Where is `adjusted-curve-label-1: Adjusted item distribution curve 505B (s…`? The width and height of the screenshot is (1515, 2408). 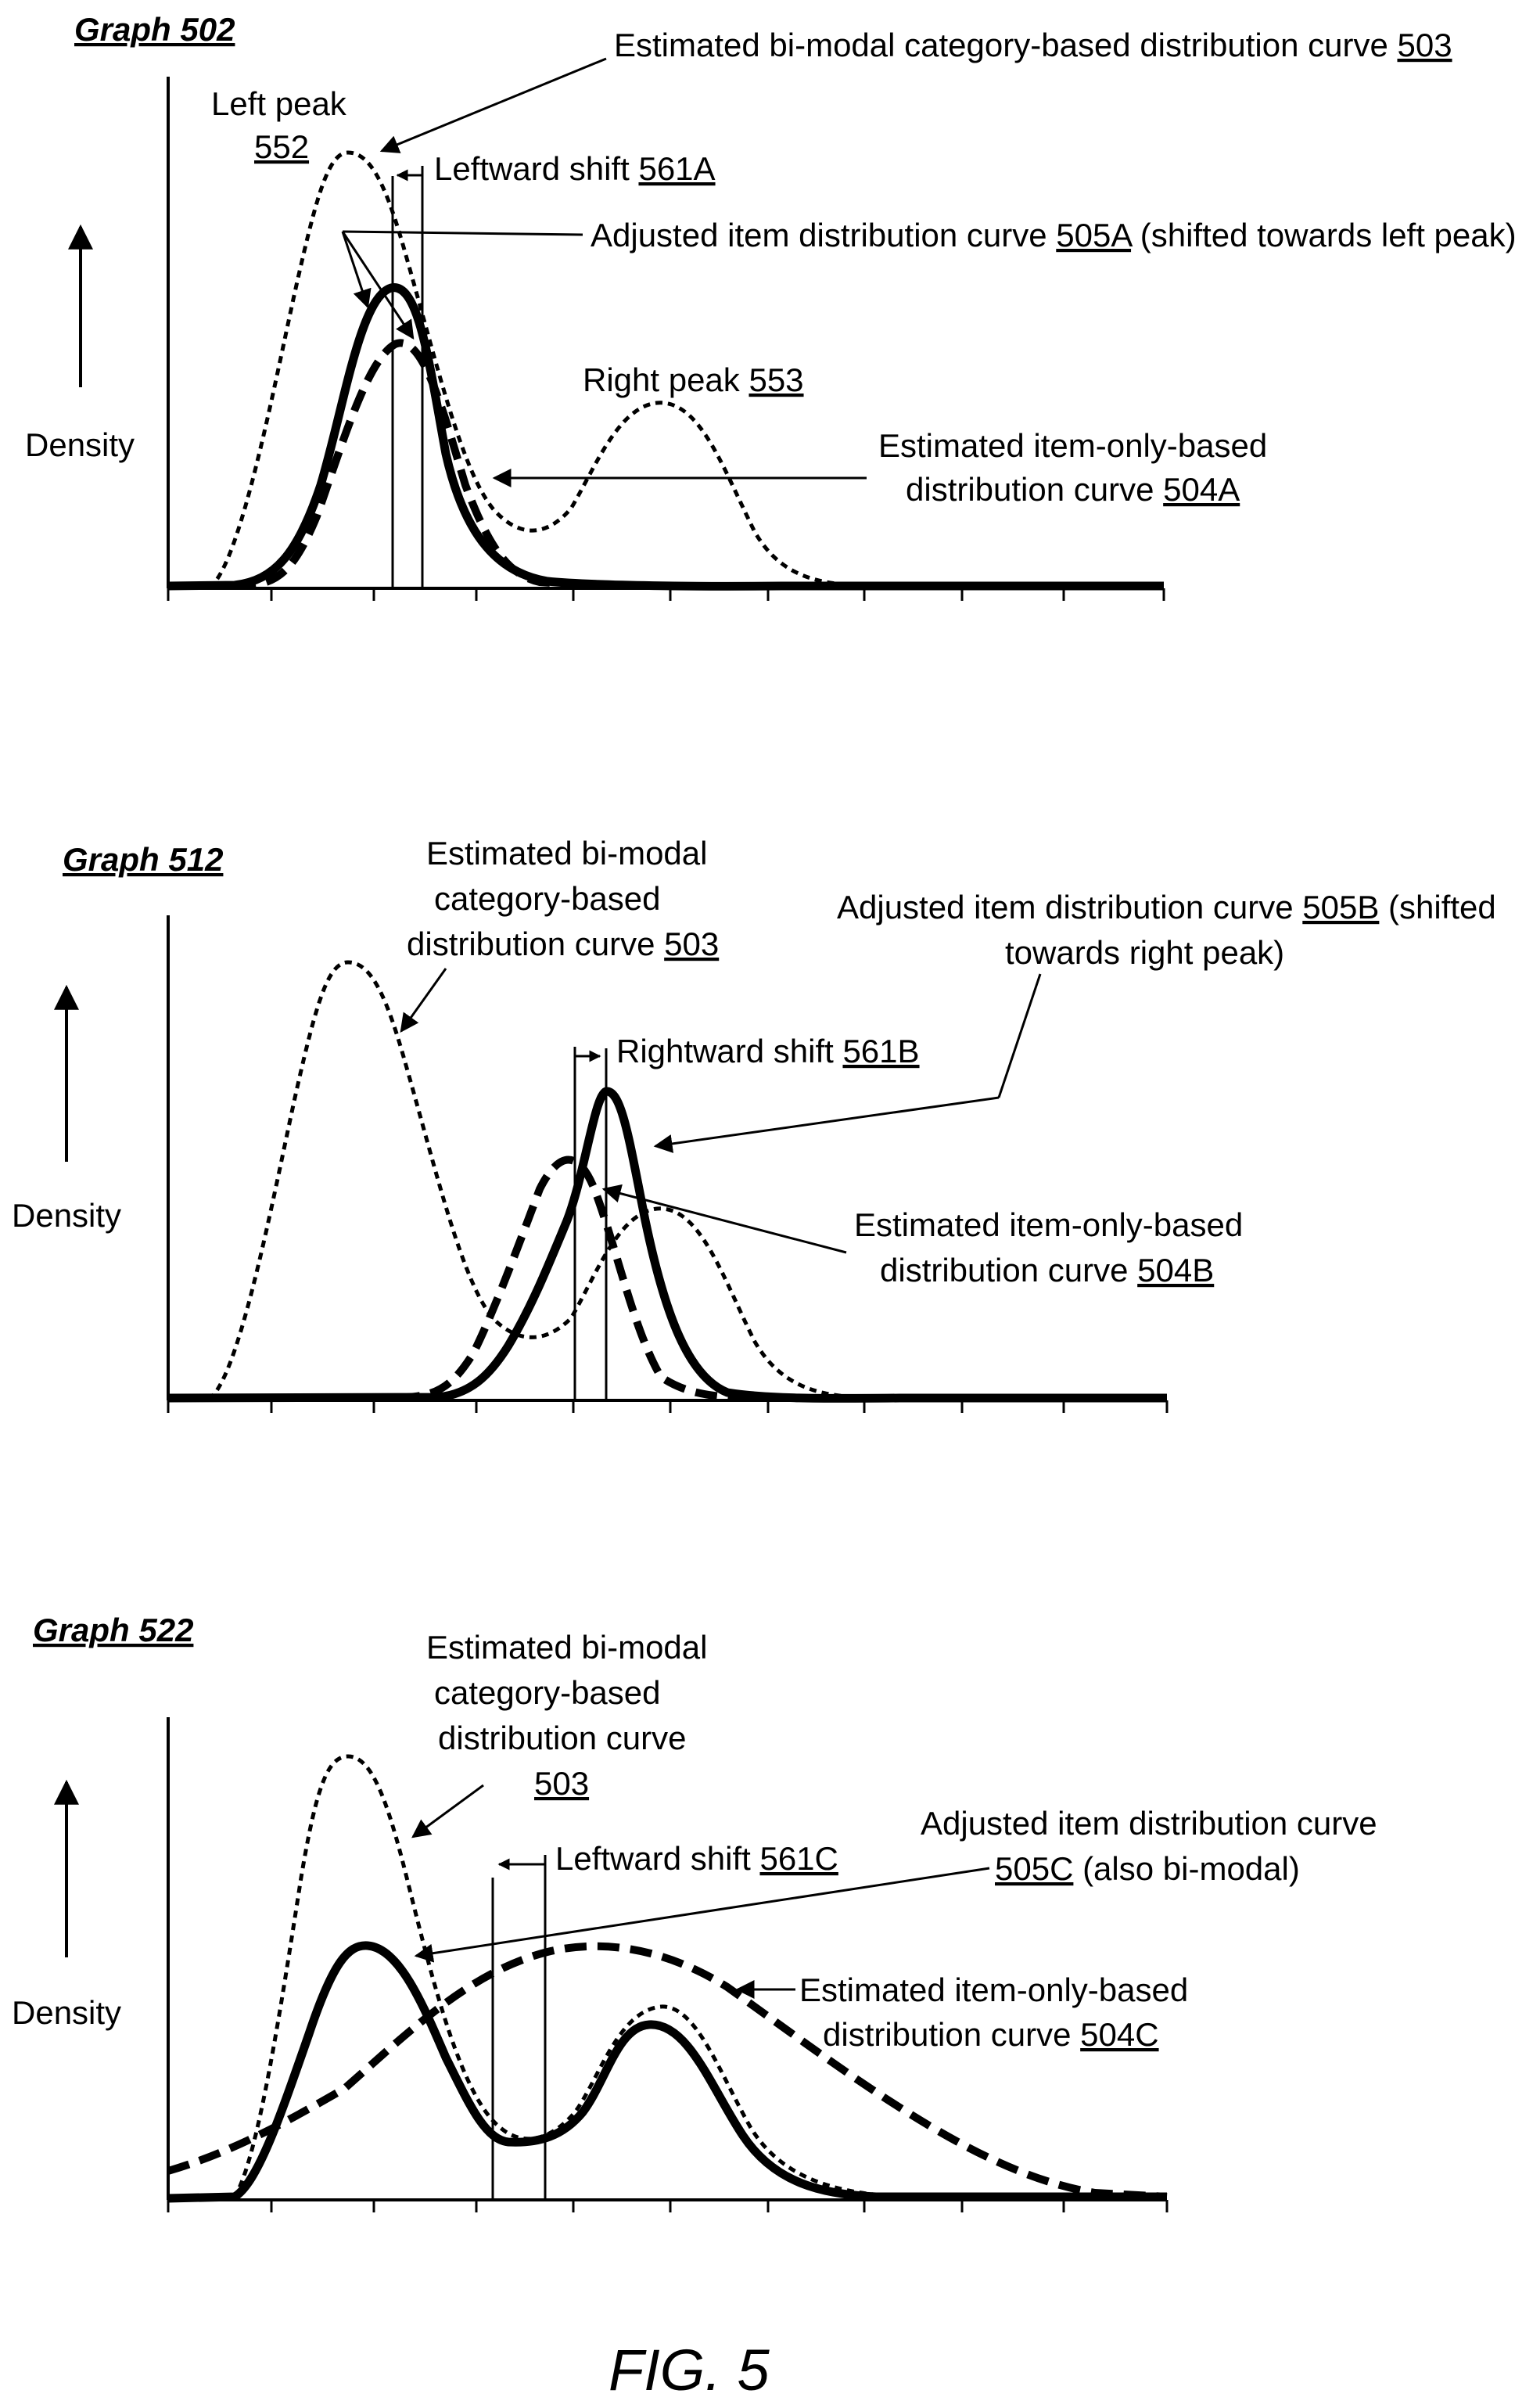
adjusted-curve-label-1: Adjusted item distribution curve 505B (s… is located at coordinates (1166, 907).